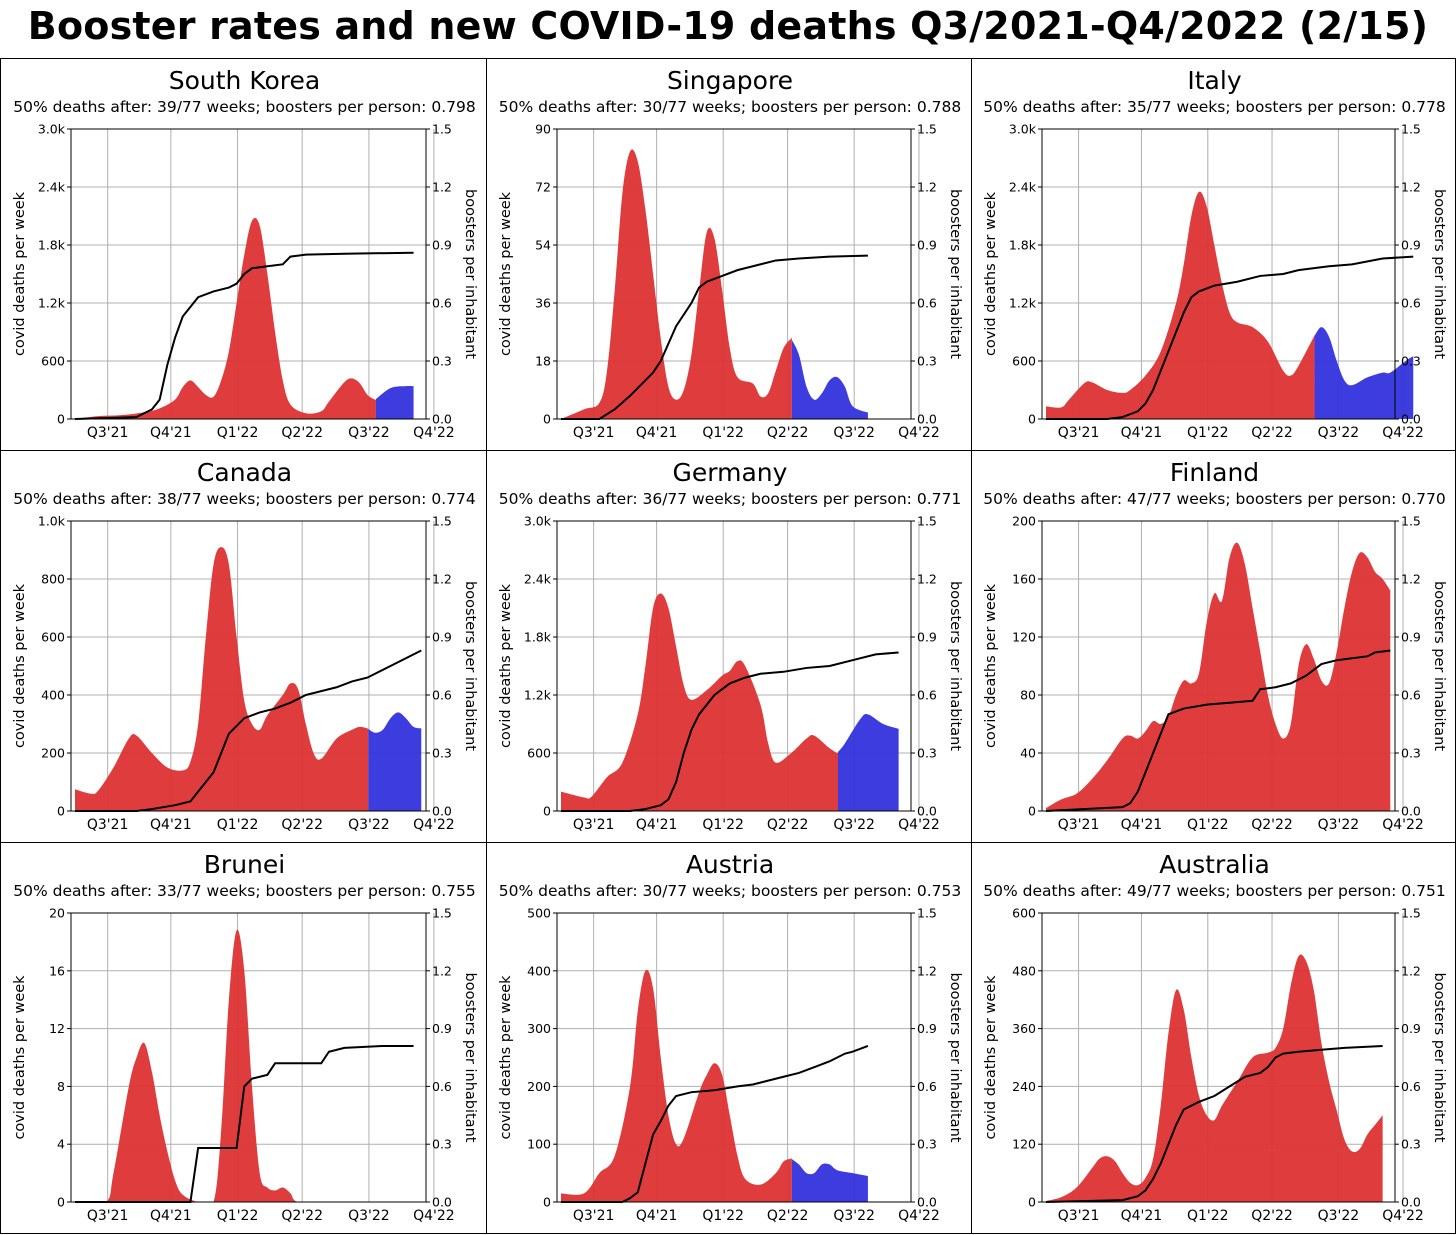 The image size is (1456, 1235). Describe the element at coordinates (1411, 521) in the screenshot. I see `y2-tick-label: 1.5` at that location.